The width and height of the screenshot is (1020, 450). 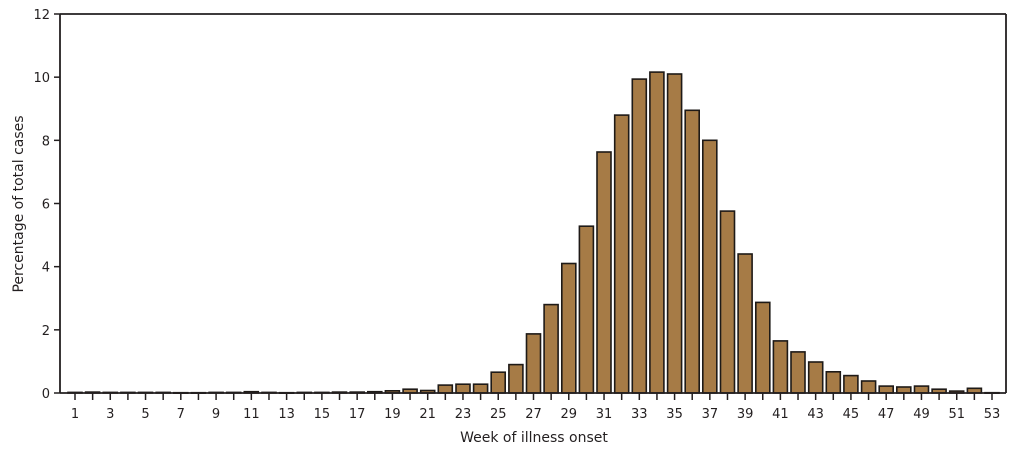 I want to click on x-tick-label: 21, so click(x=427, y=414).